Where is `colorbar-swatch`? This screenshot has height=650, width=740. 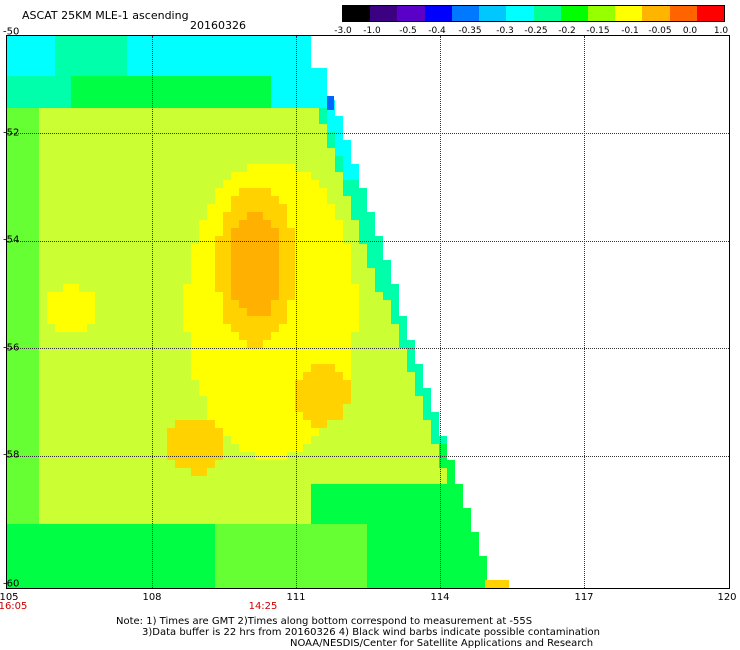 colorbar-swatch is located at coordinates (710, 13).